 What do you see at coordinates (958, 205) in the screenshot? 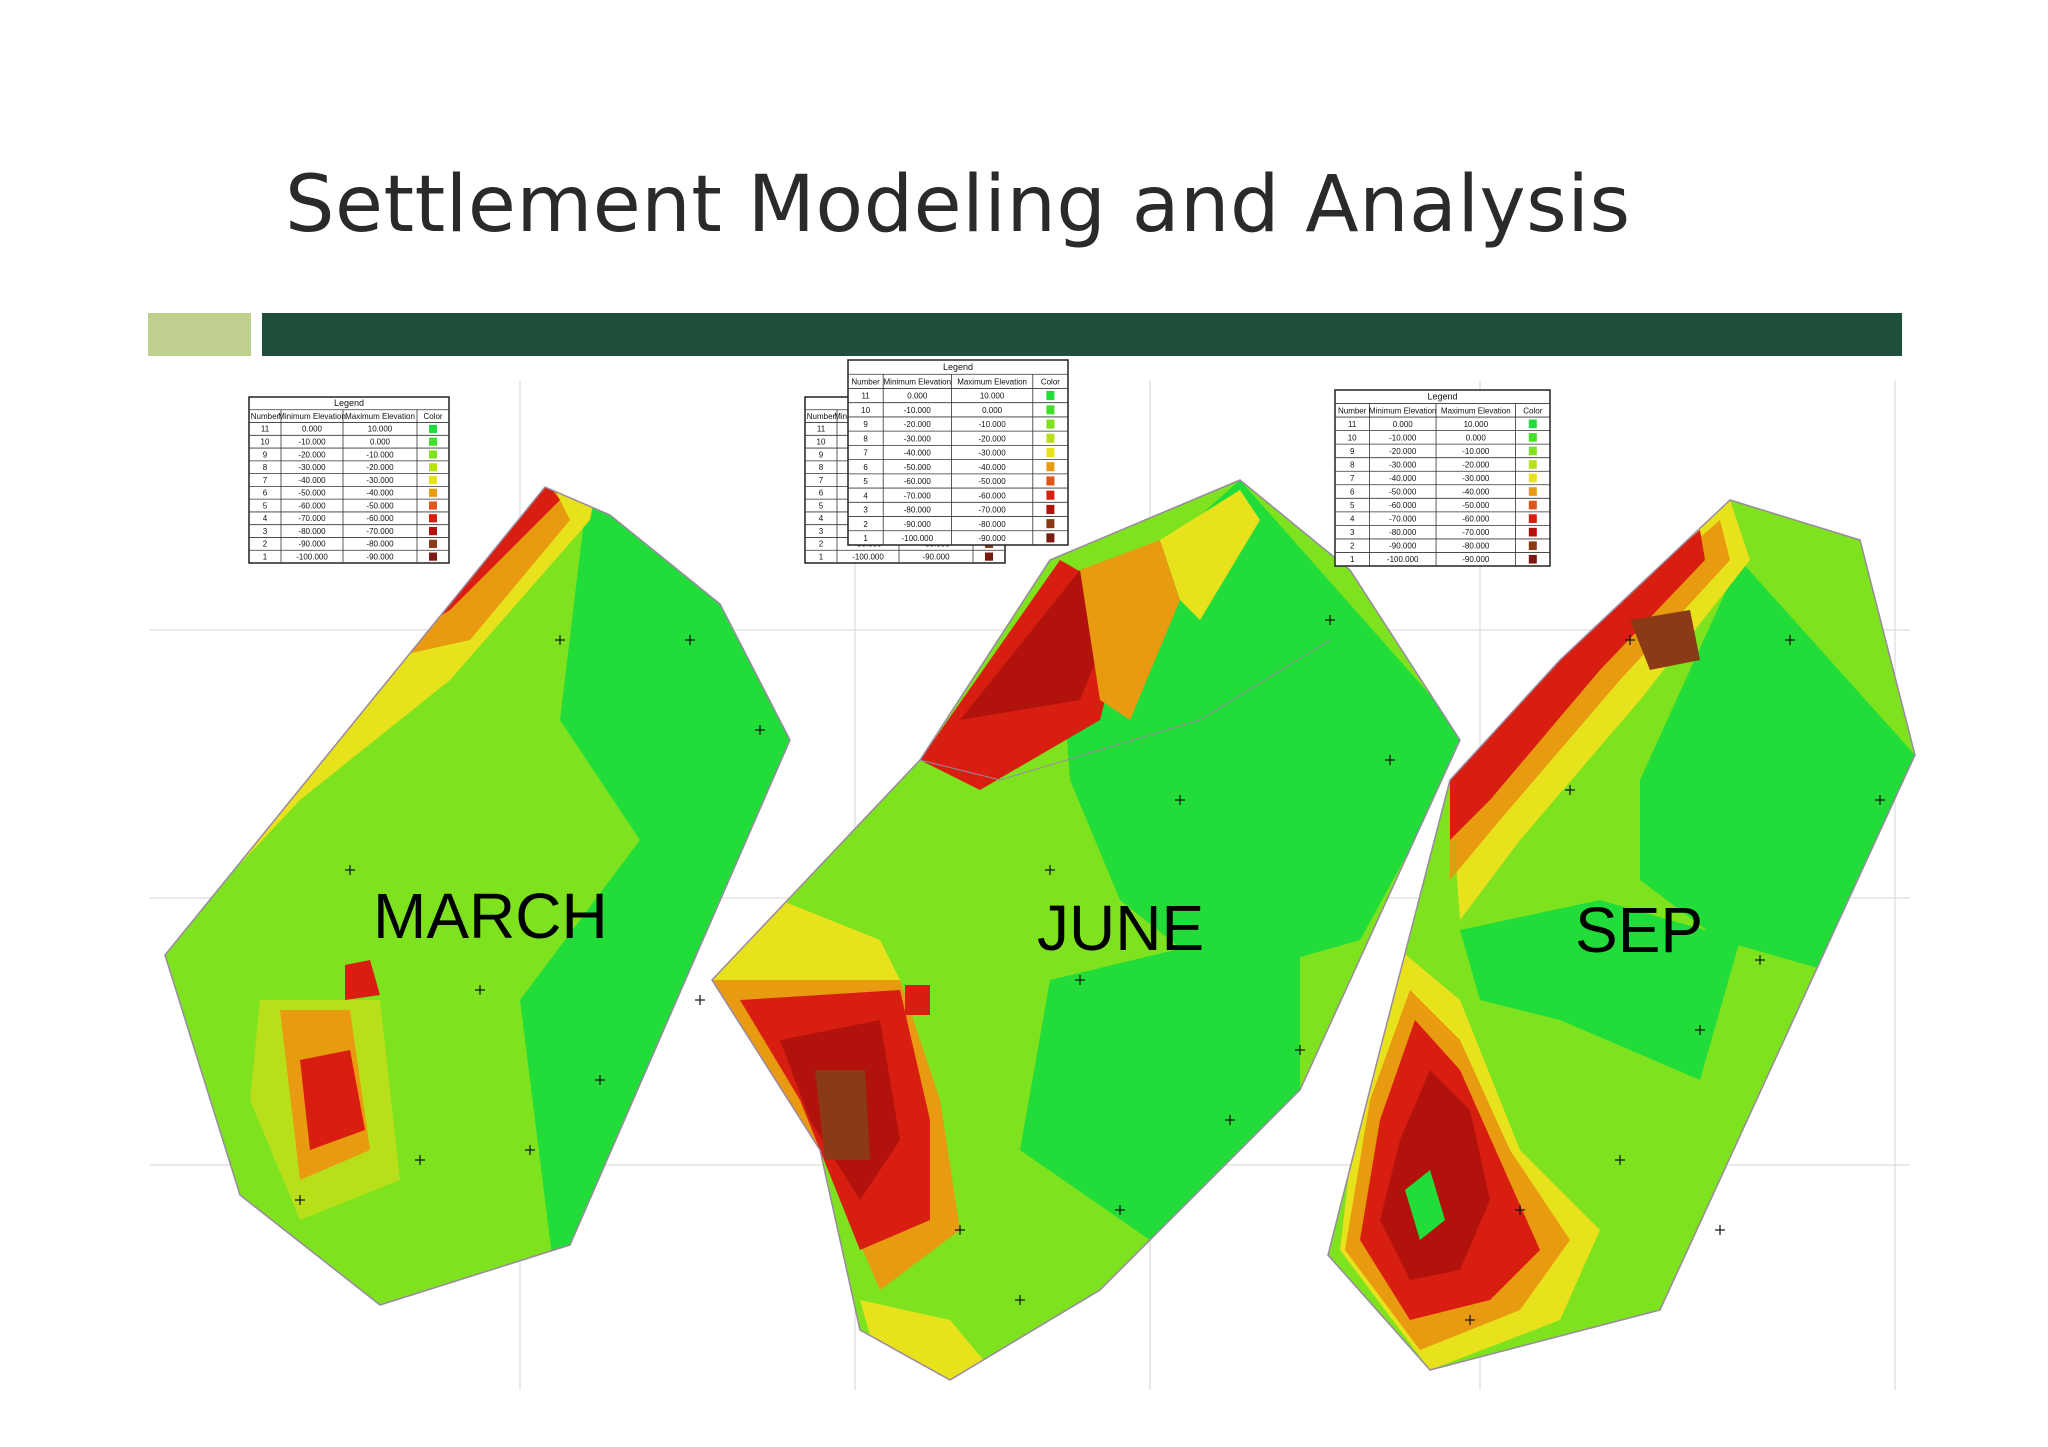
I see `slide-title: Settlement Modeling and Analysis` at bounding box center [958, 205].